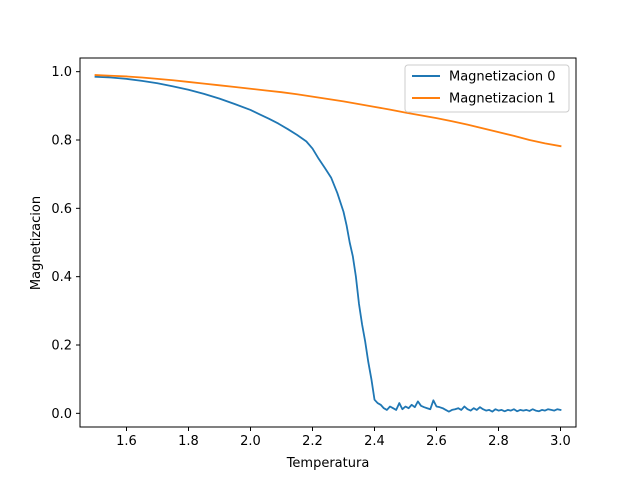  Describe the element at coordinates (61, 414) in the screenshot. I see `y-tick-label: 0.0` at that location.